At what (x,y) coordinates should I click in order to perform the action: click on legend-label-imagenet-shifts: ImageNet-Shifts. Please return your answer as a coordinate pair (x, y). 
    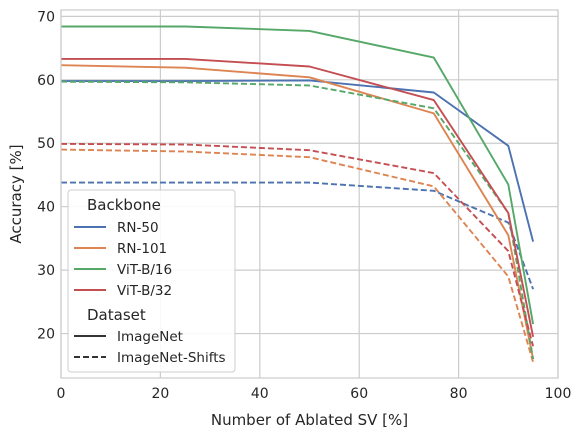
    Looking at the image, I should click on (171, 358).